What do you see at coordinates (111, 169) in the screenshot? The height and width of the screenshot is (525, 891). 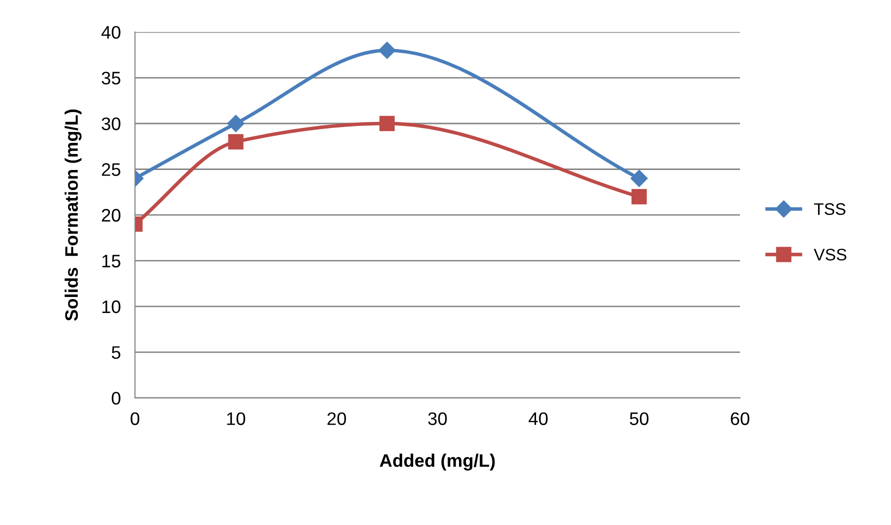 I see `y-tick-label: 25` at bounding box center [111, 169].